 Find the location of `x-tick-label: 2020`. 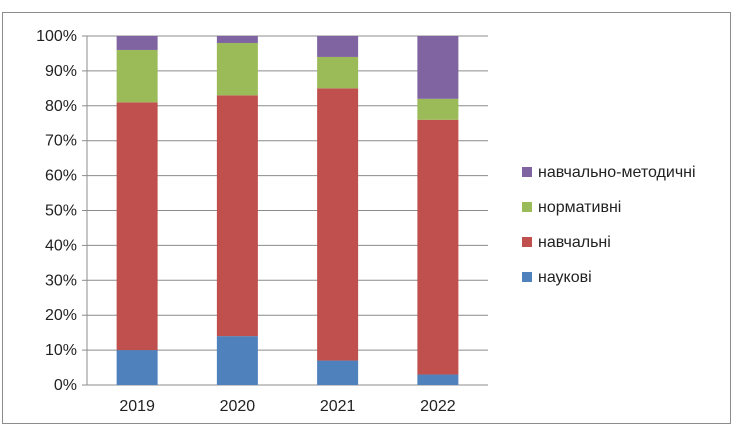

x-tick-label: 2020 is located at coordinates (238, 406).